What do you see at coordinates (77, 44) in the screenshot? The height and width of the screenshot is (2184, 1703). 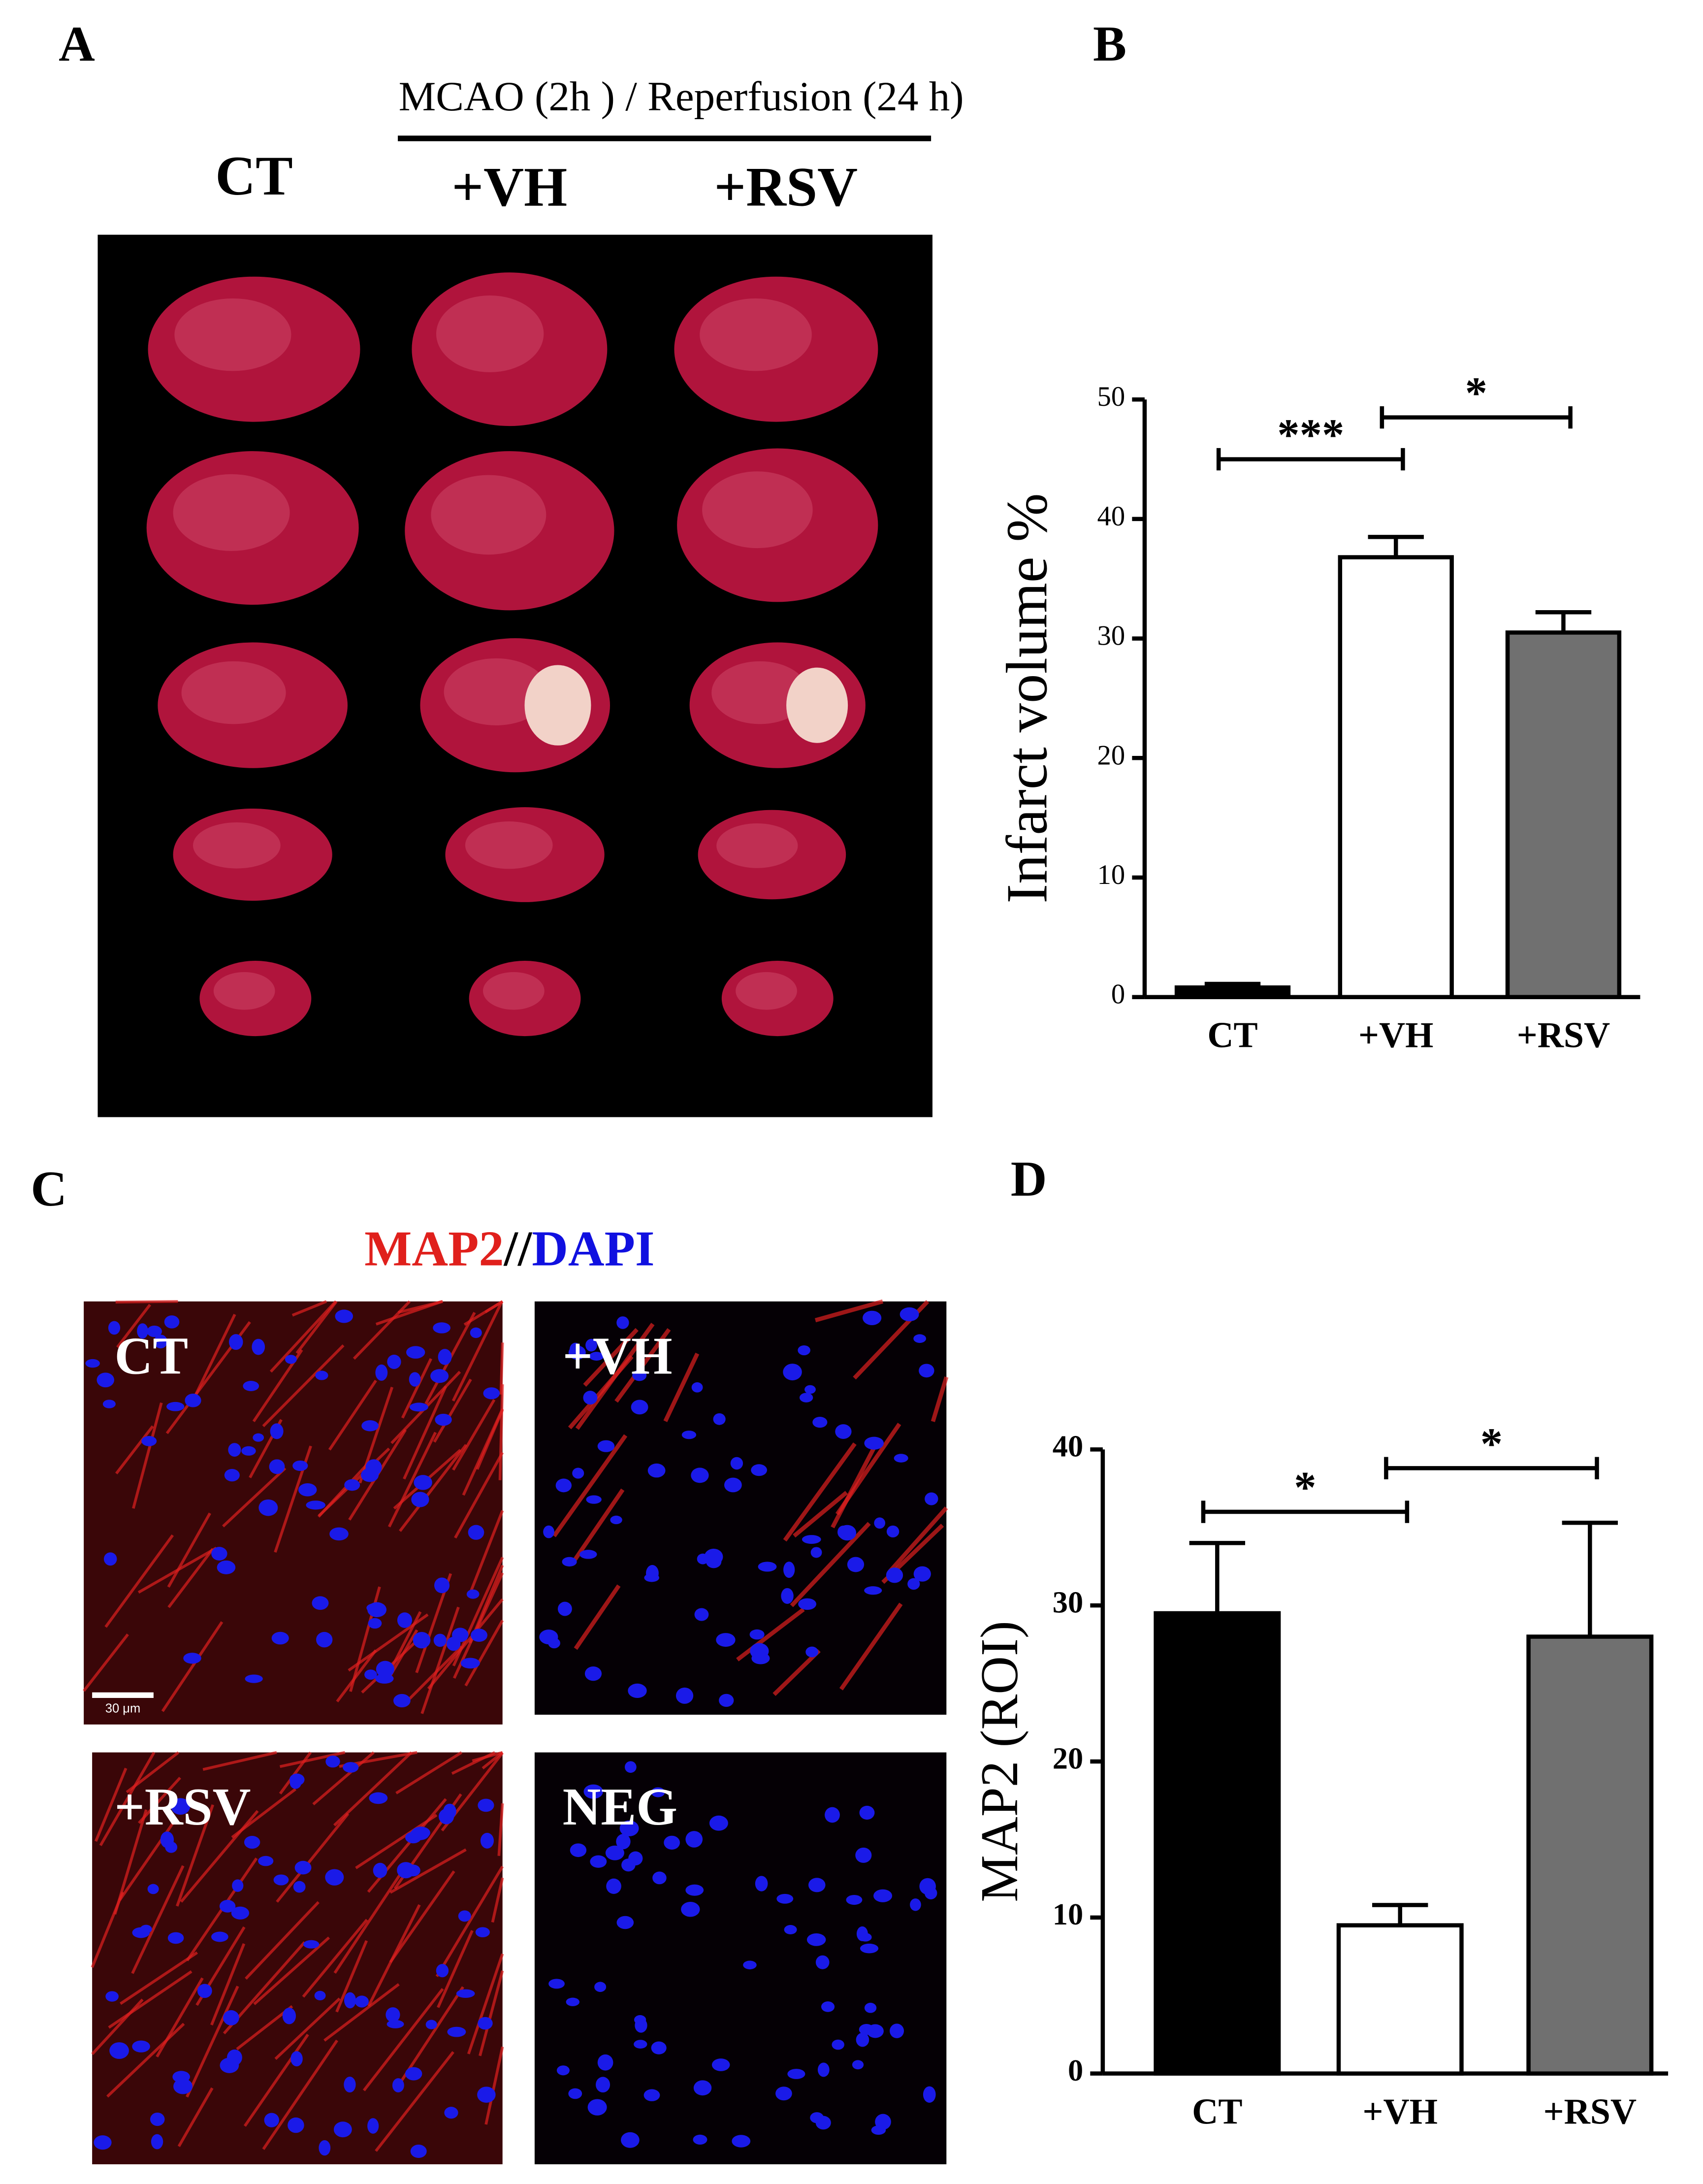 I see `panel-letter: A` at bounding box center [77, 44].